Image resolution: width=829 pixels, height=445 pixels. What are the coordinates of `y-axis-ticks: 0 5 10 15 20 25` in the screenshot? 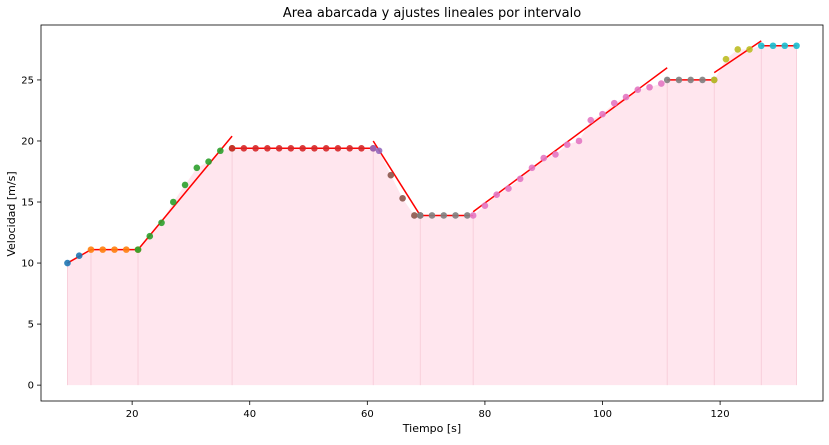 It's located at (31, 233).